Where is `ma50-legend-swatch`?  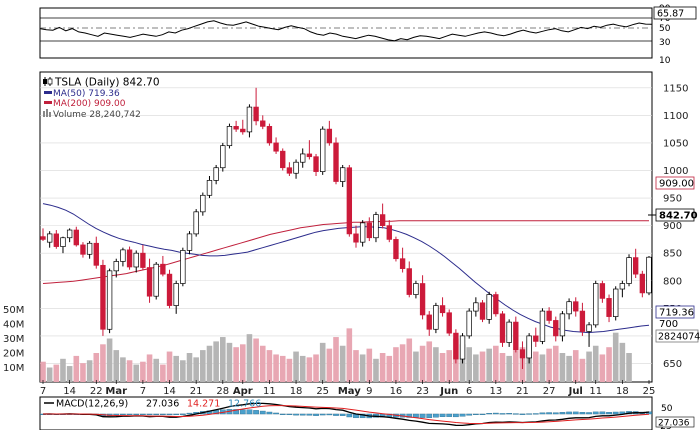
ma50-legend-swatch is located at coordinates (48, 92).